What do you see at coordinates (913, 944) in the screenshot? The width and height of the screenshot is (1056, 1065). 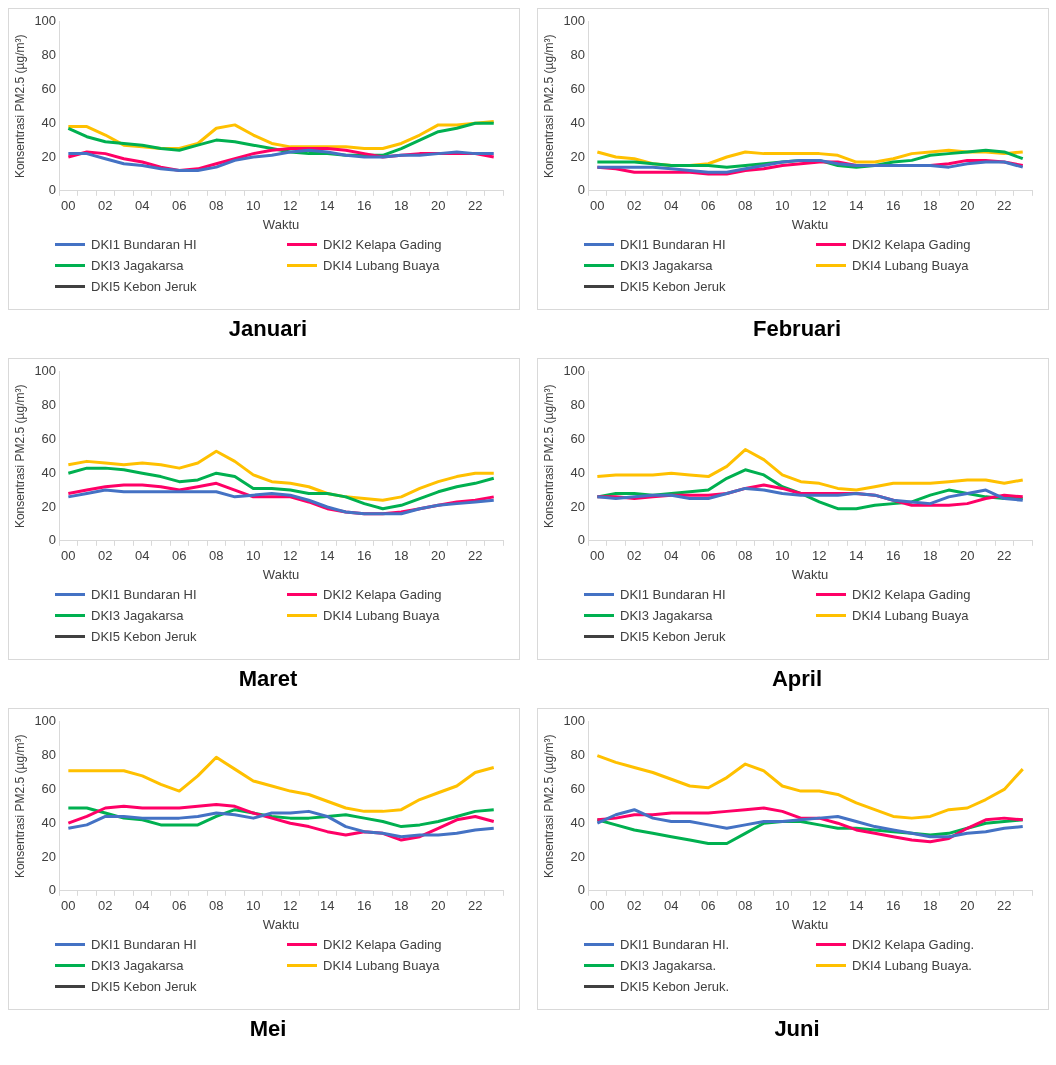 I see `legend-label: DKI2 Kelapa Gading.` at bounding box center [913, 944].